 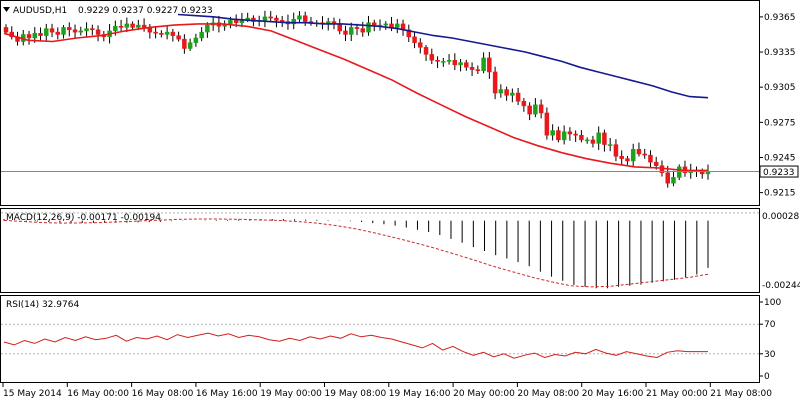 I want to click on symbol-label: AUDUSD,H1, so click(x=40, y=11).